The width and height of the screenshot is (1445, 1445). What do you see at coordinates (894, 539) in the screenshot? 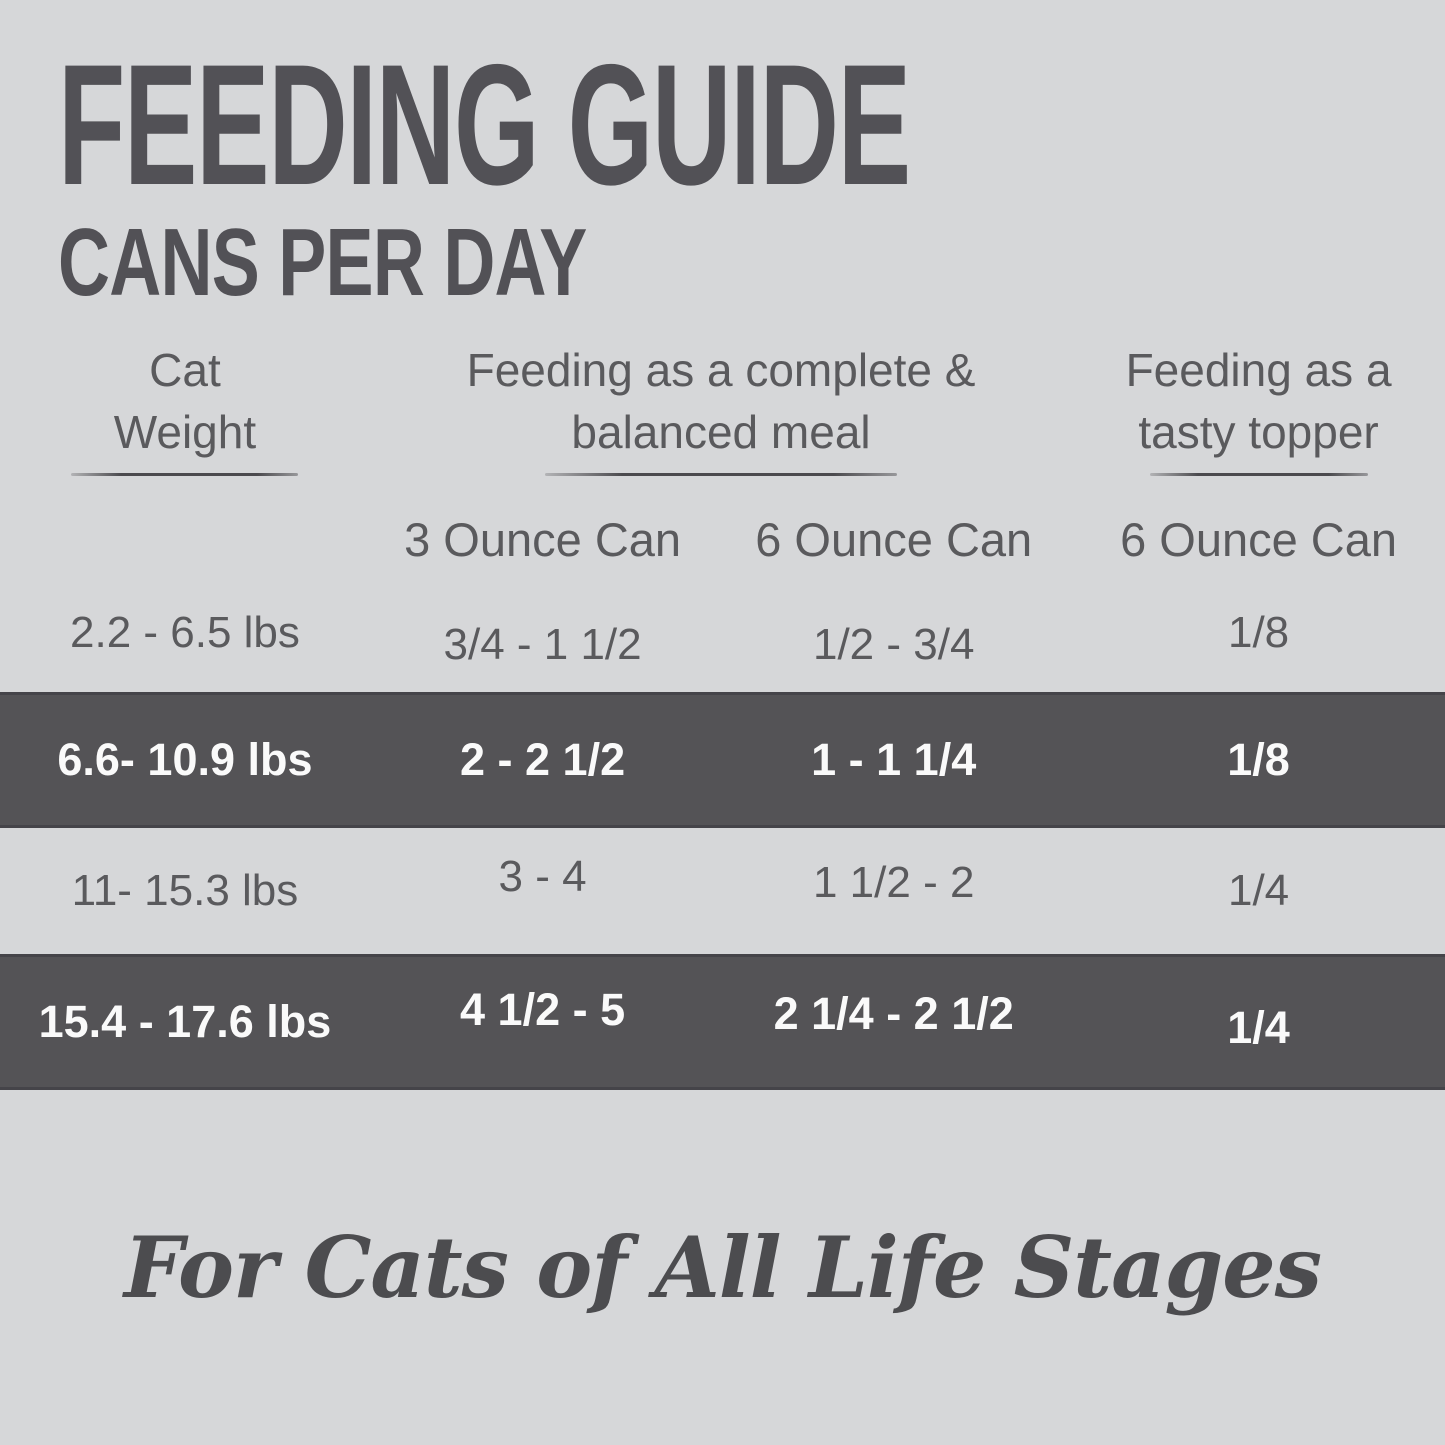
I see `subheader-6oz-can-meal: 6 Ounce Can` at bounding box center [894, 539].